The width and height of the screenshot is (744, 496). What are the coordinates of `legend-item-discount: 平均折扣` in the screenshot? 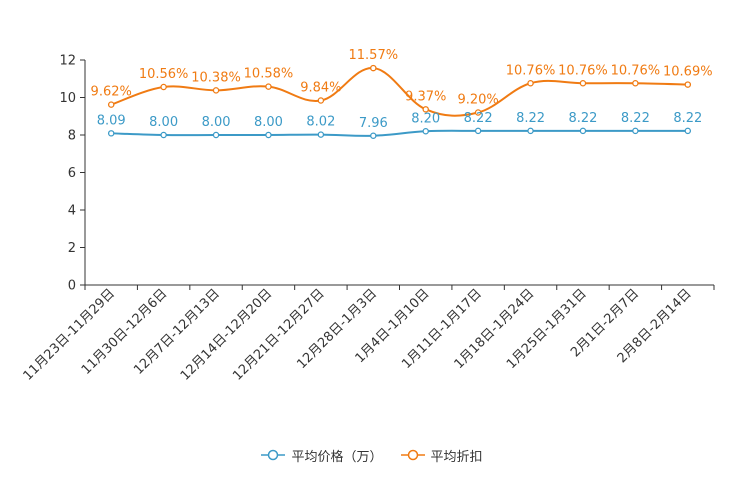 It's located at (441, 455).